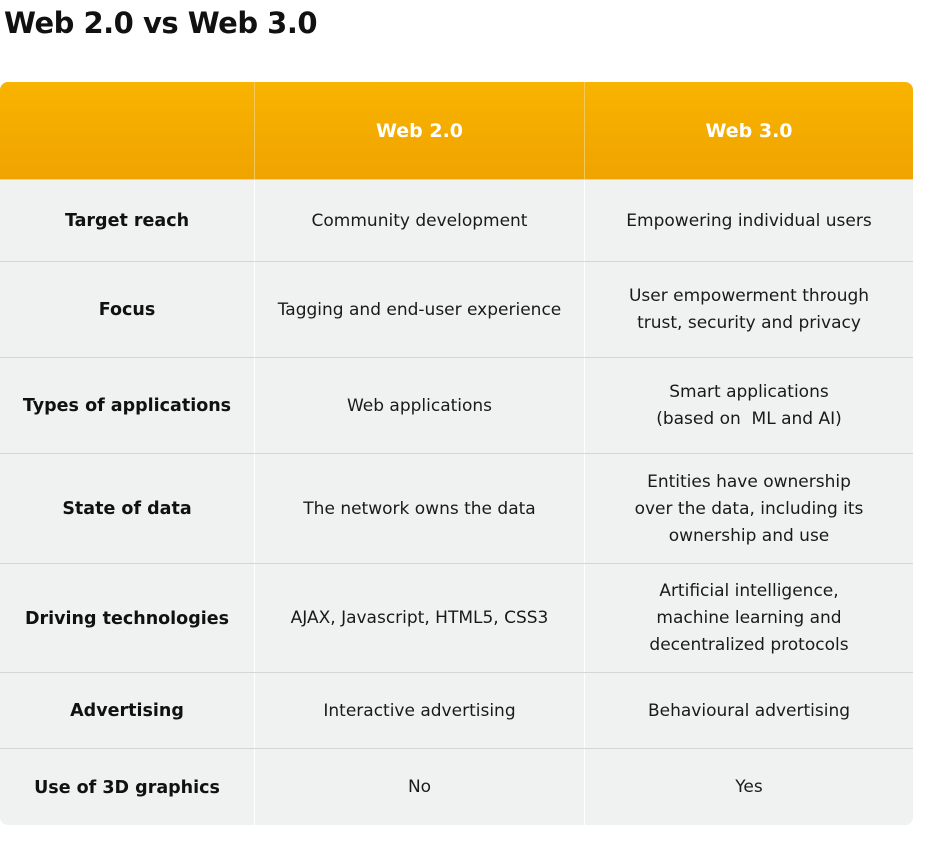 The height and width of the screenshot is (850, 941). What do you see at coordinates (749, 591) in the screenshot?
I see `web3-value-line: Artificial intelligence,` at bounding box center [749, 591].